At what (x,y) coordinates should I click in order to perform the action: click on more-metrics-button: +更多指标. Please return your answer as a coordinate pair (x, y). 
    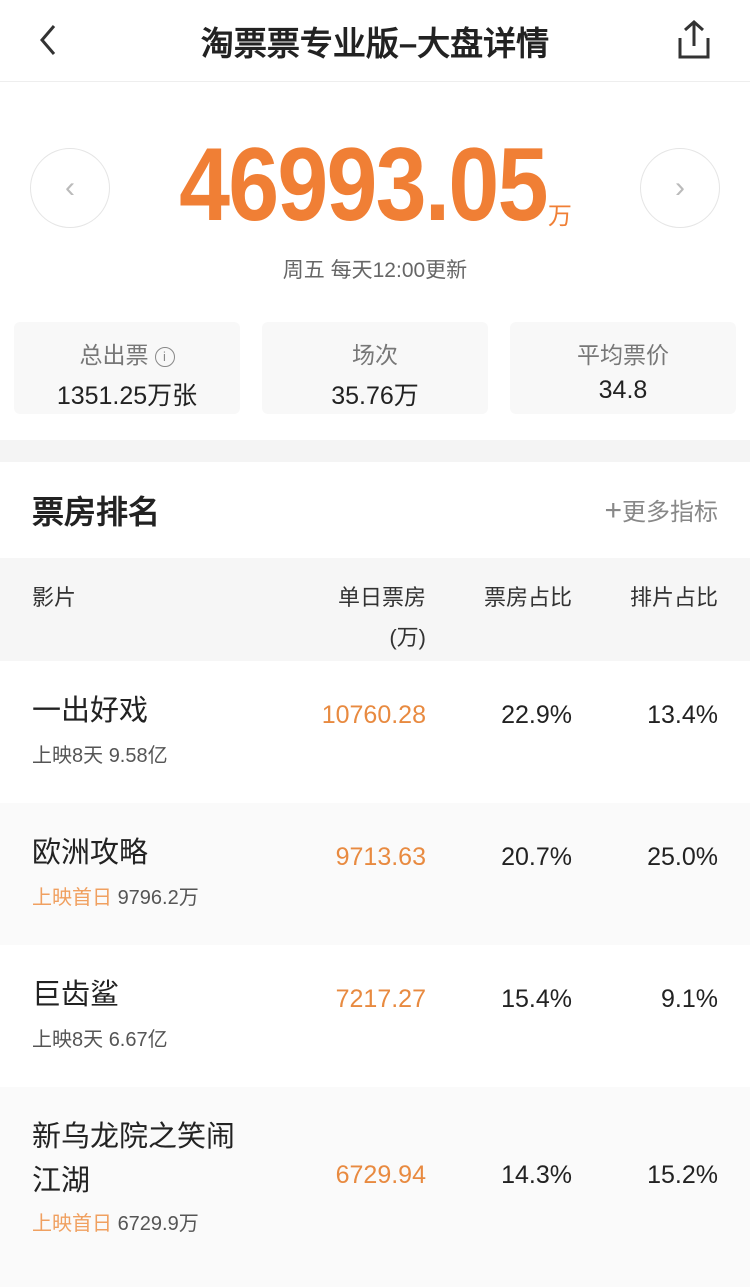
    Looking at the image, I should click on (661, 510).